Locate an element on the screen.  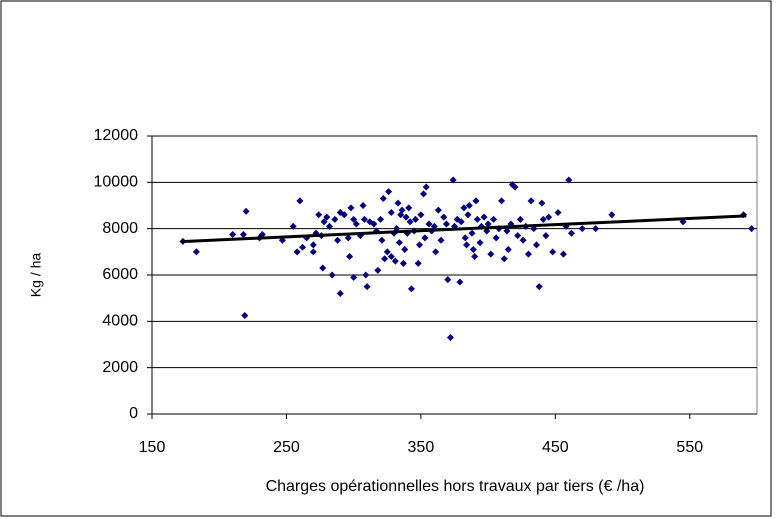
y-tick-label: 10000 is located at coordinates (116, 182).